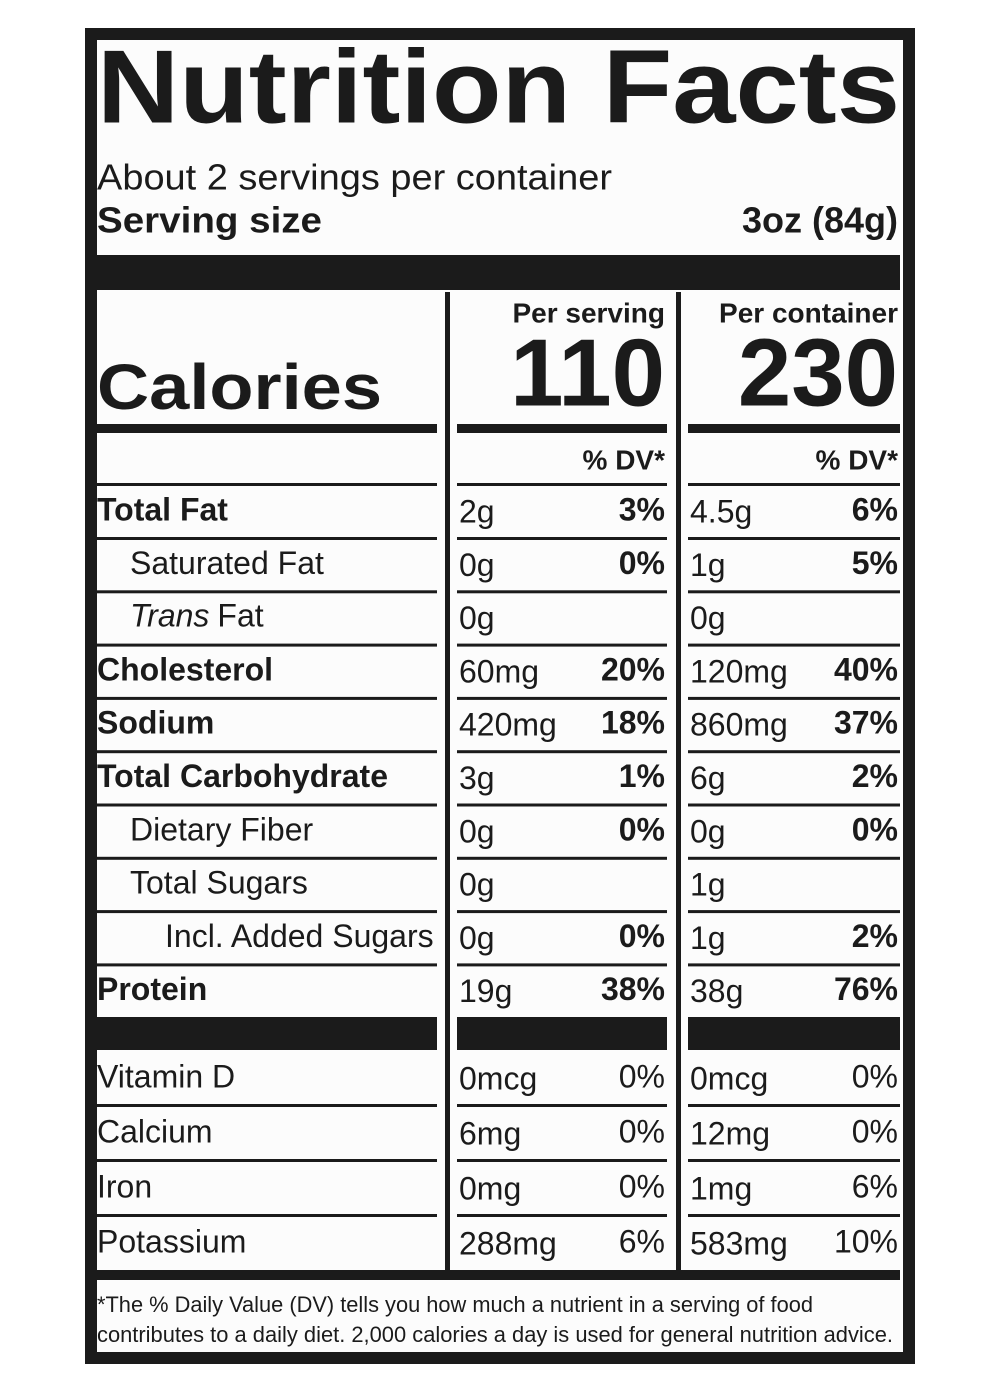  I want to click on daily-value: 76%, so click(866, 989).